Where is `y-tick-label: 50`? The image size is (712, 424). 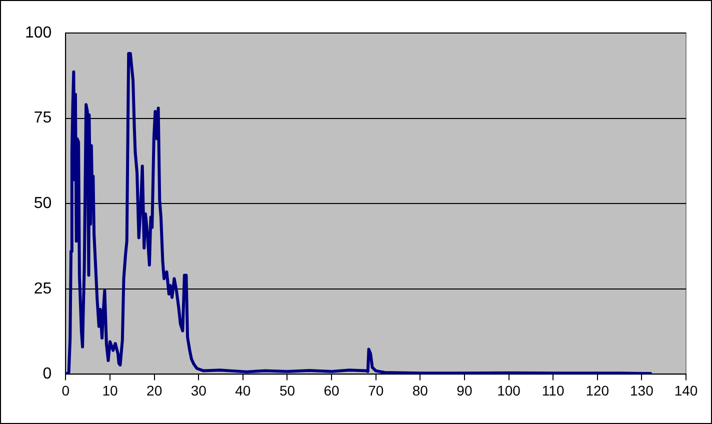
y-tick-label: 50 is located at coordinates (43, 203).